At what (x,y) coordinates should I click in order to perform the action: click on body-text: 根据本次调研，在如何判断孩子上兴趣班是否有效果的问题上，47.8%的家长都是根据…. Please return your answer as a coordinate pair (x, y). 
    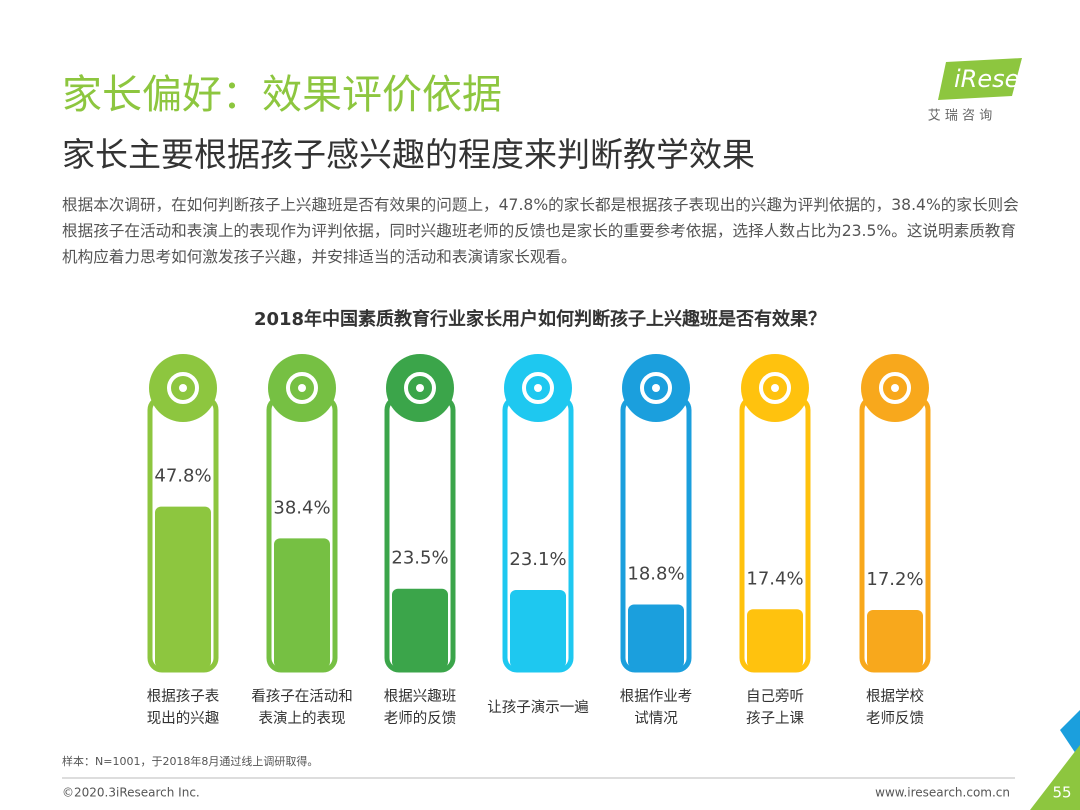
    Looking at the image, I should click on (540, 231).